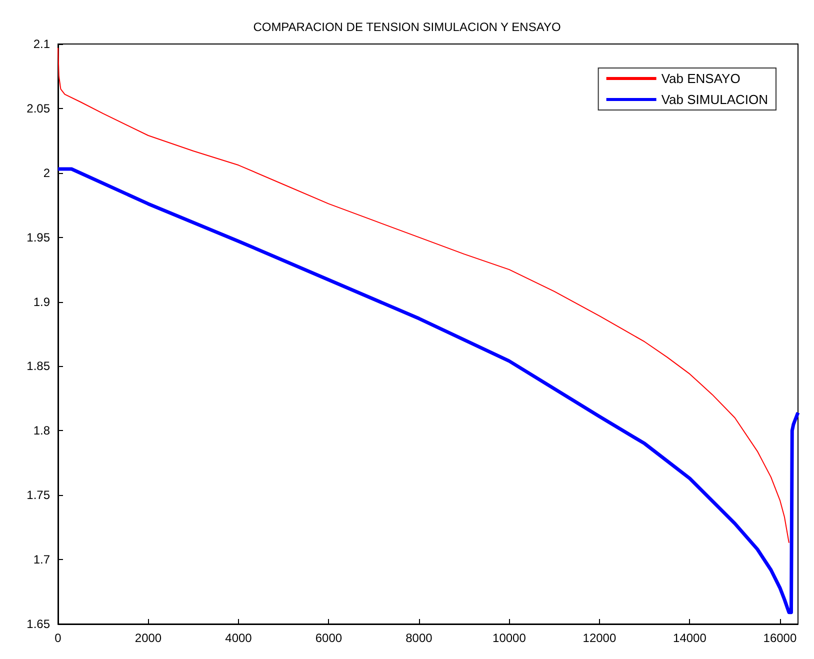 This screenshot has width=814, height=659. Describe the element at coordinates (419, 638) in the screenshot. I see `x-tick-label: 8000` at that location.